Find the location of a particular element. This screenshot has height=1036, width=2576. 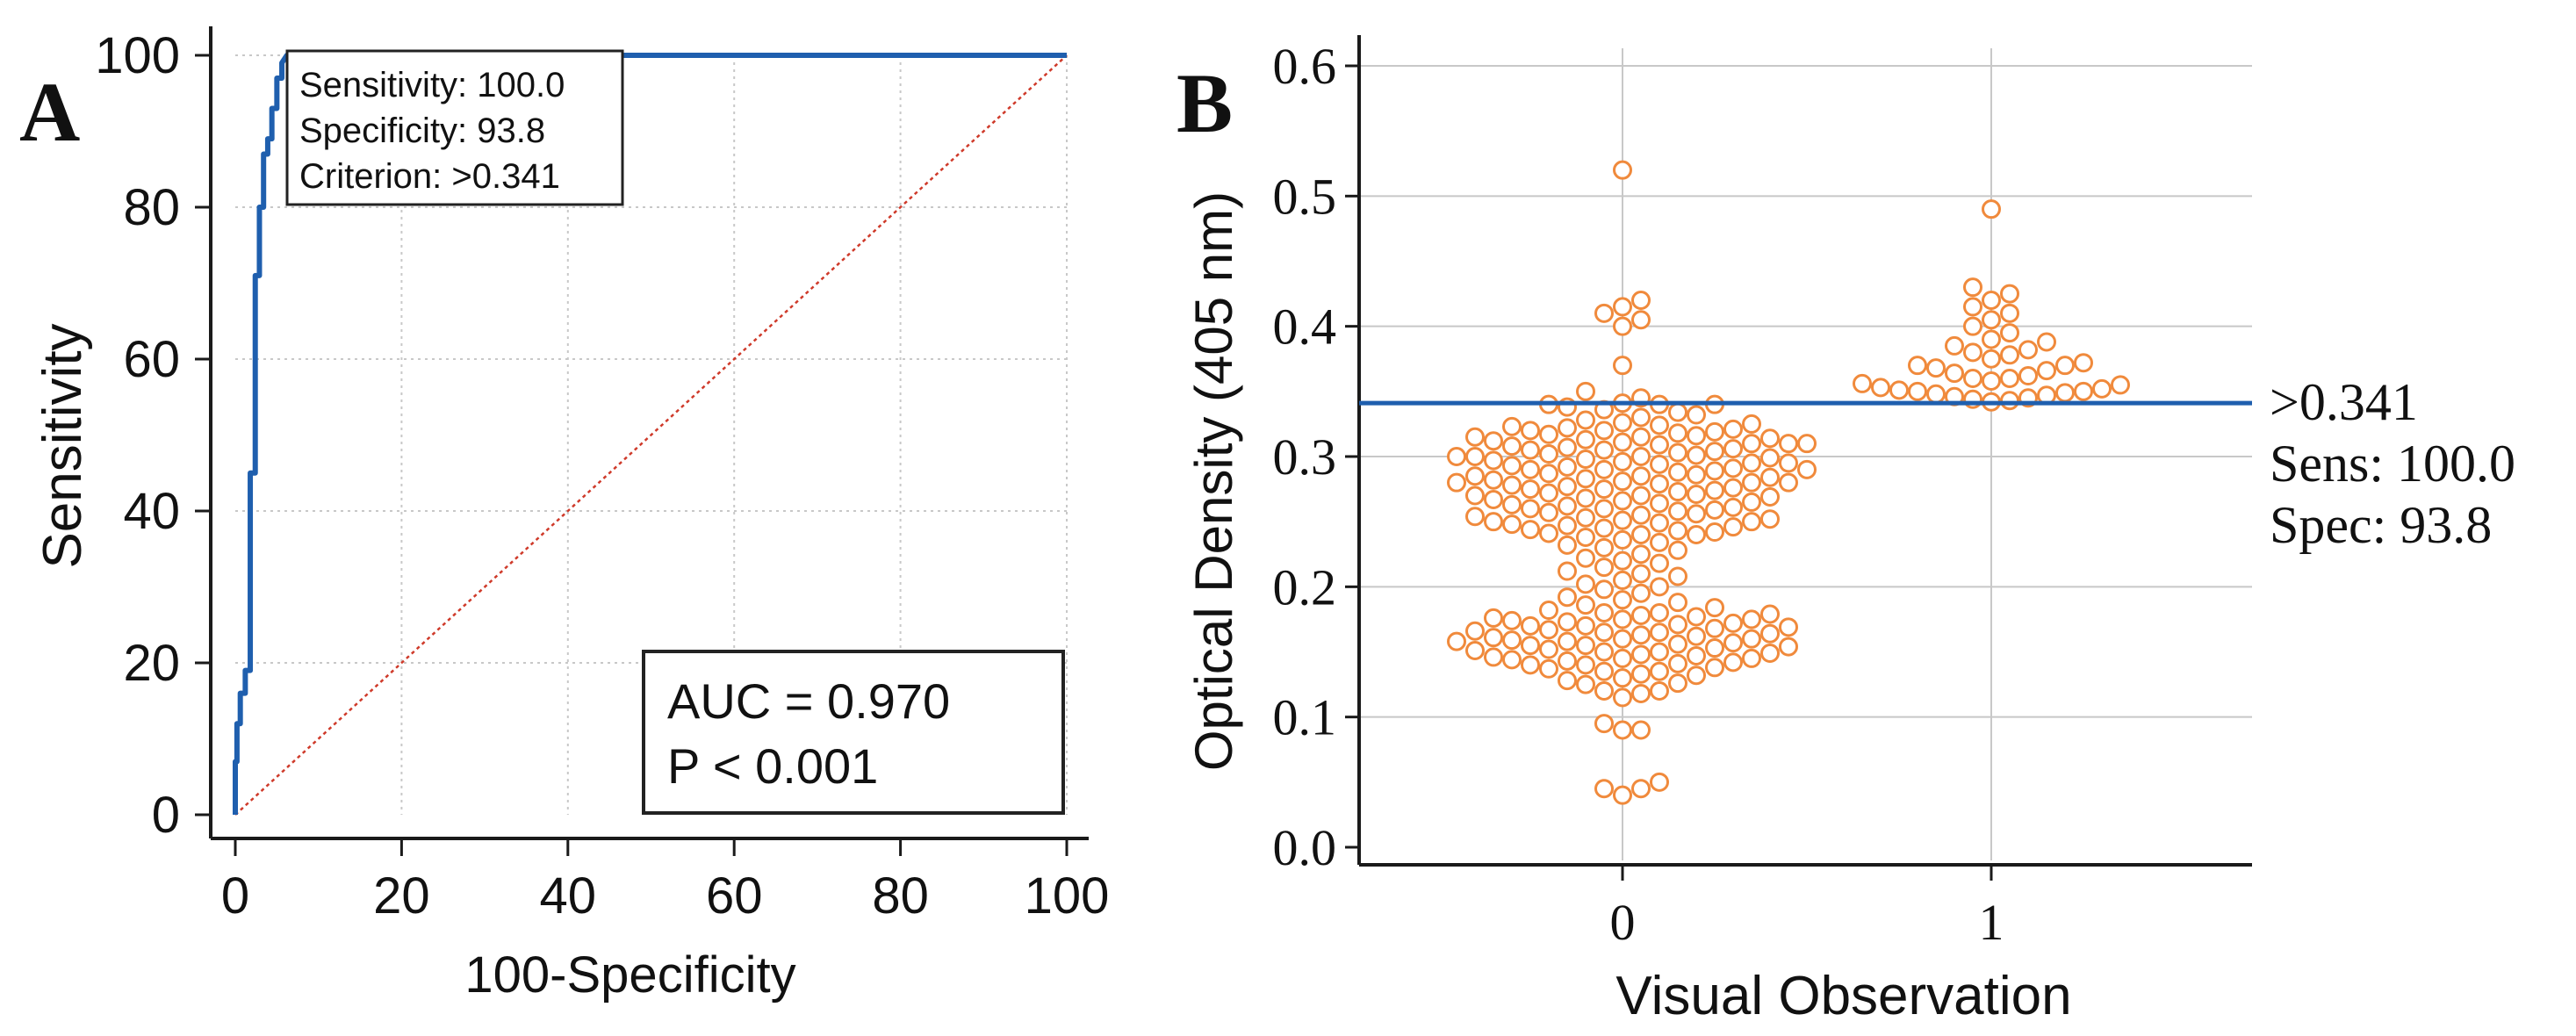

y-tick-label: 60 is located at coordinates (151, 359).